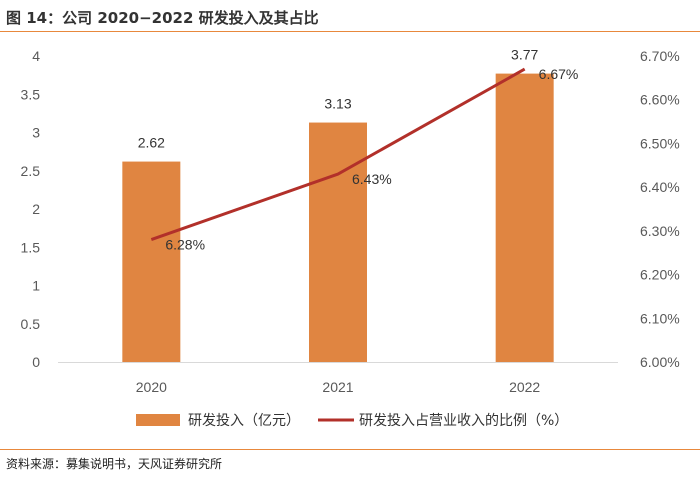  What do you see at coordinates (660, 100) in the screenshot?
I see `right-axis-tick-label: 6.60%` at bounding box center [660, 100].